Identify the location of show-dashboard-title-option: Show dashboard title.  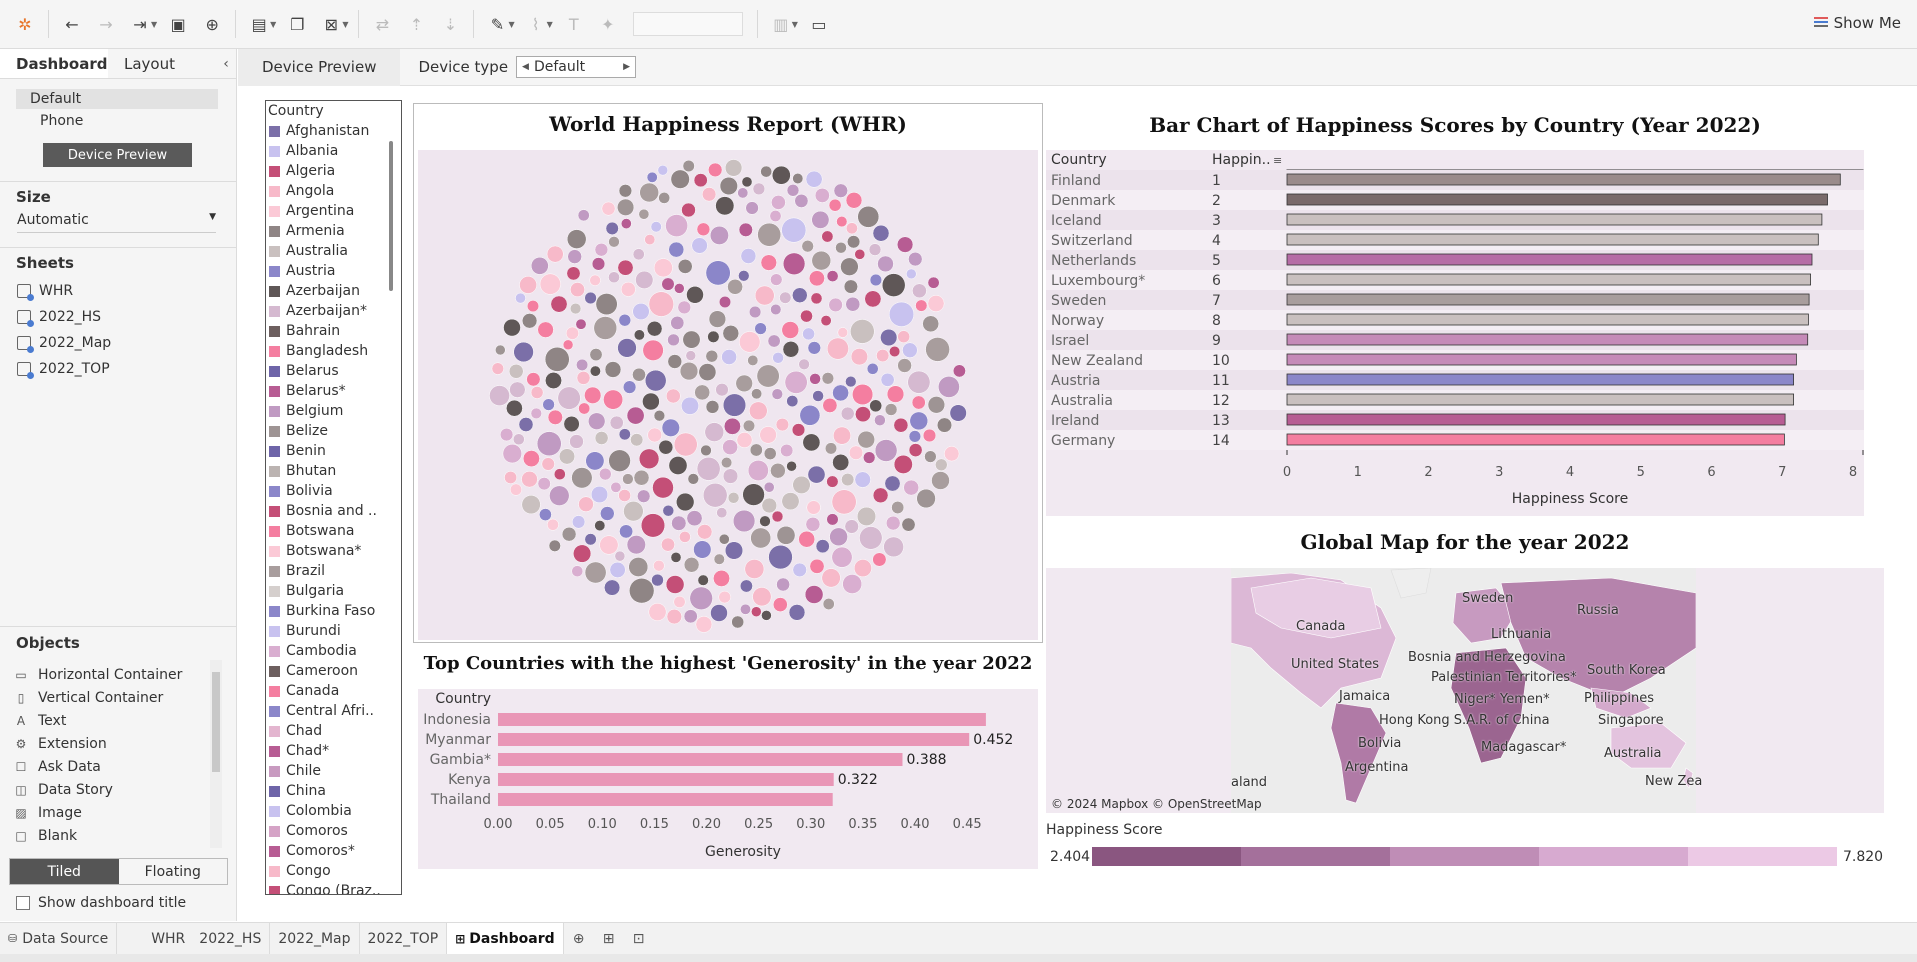
(101, 903).